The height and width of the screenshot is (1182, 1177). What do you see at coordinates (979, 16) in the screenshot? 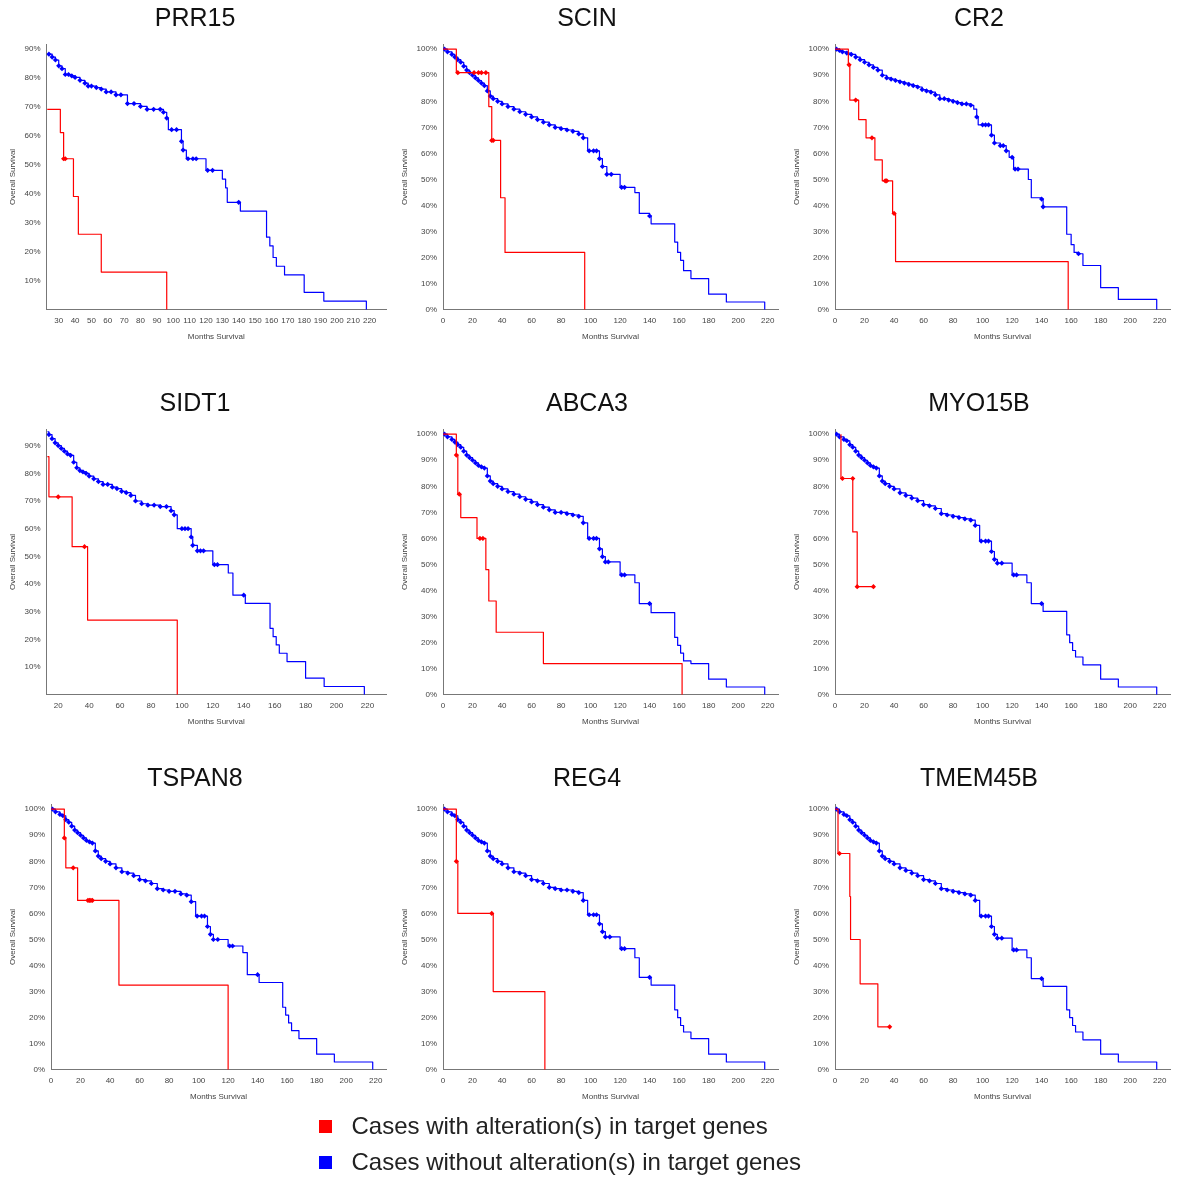
I see `chart-title: CR2` at bounding box center [979, 16].